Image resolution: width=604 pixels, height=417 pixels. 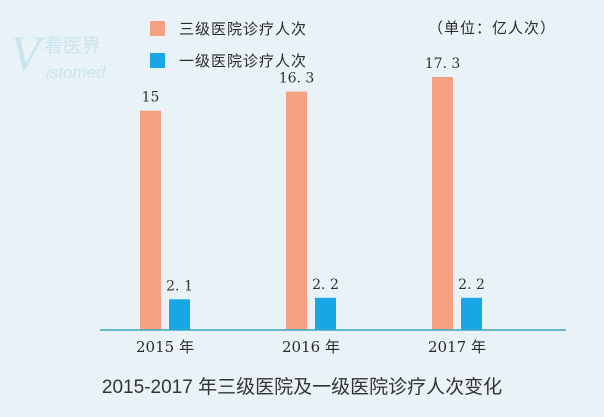 I want to click on svg-text: istomed, so click(x=76, y=72).